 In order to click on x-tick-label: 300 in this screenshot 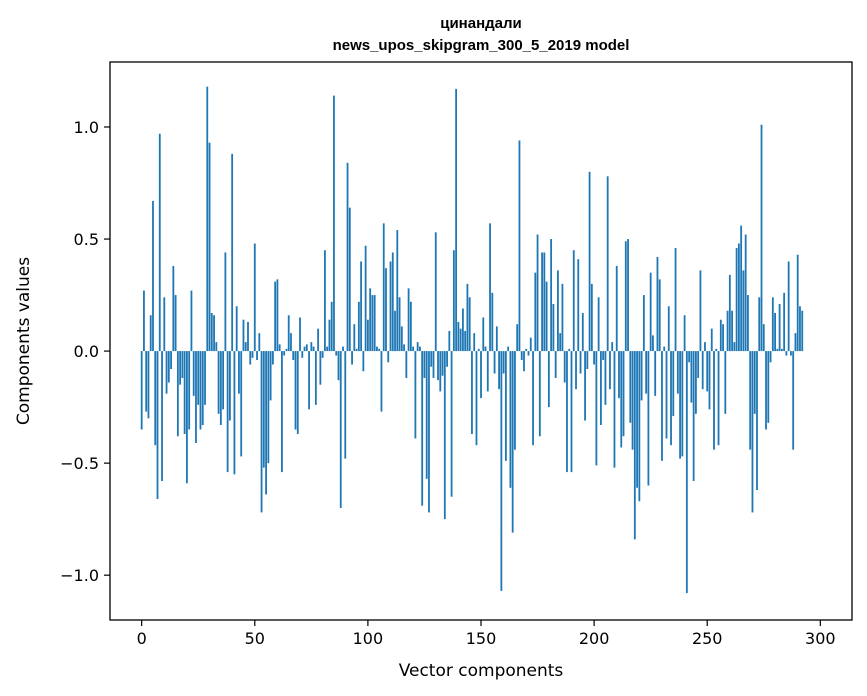, I will do `click(820, 638)`.